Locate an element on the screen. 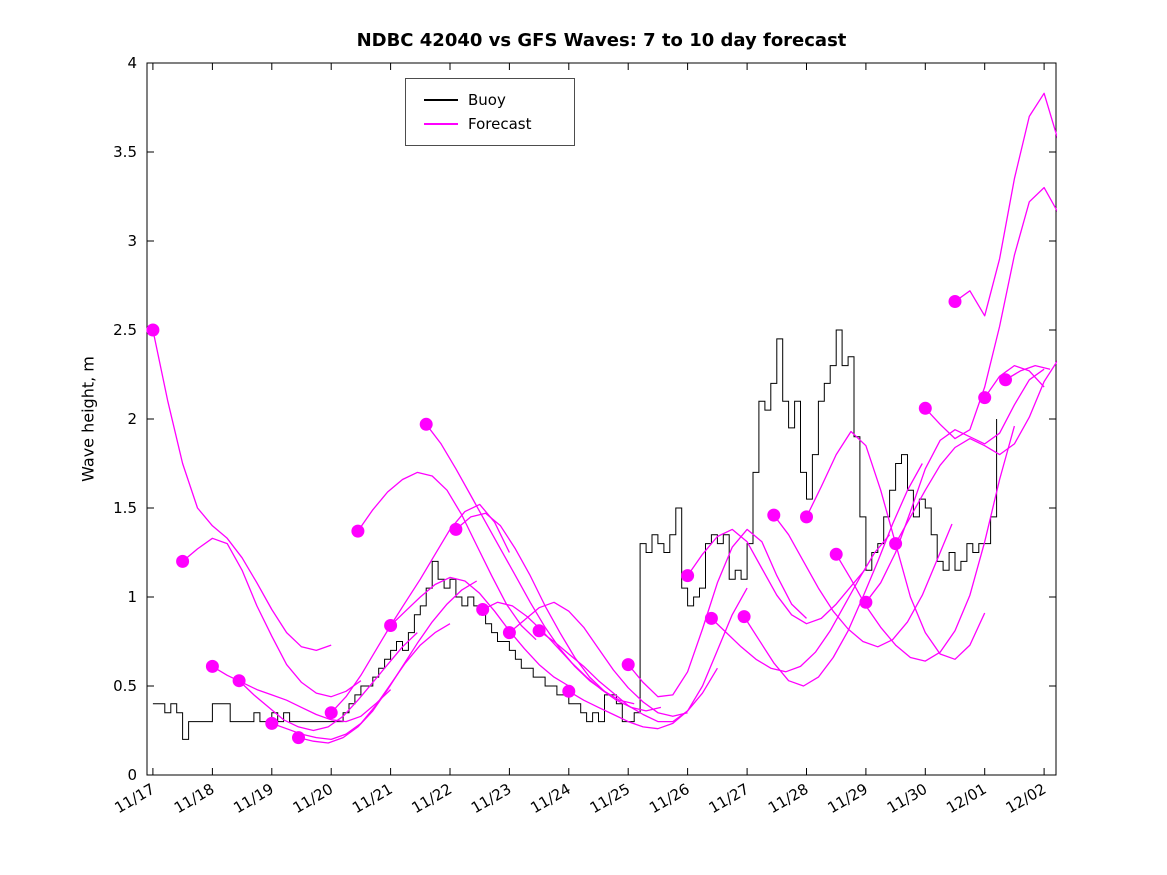 The image size is (1167, 875). x-tick-label: 11/20 is located at coordinates (313, 798).